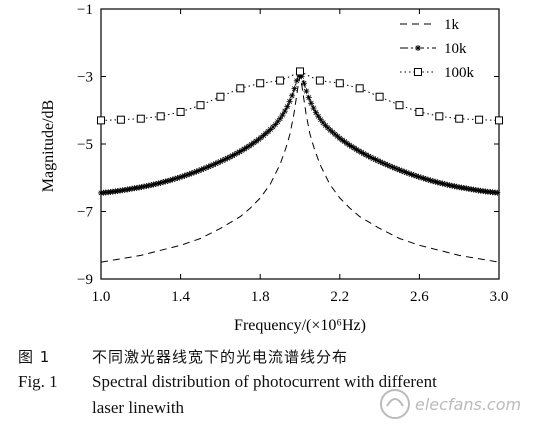 Image resolution: width=533 pixels, height=428 pixels. Describe the element at coordinates (85, 78) in the screenshot. I see `y-tick-label: −3` at that location.